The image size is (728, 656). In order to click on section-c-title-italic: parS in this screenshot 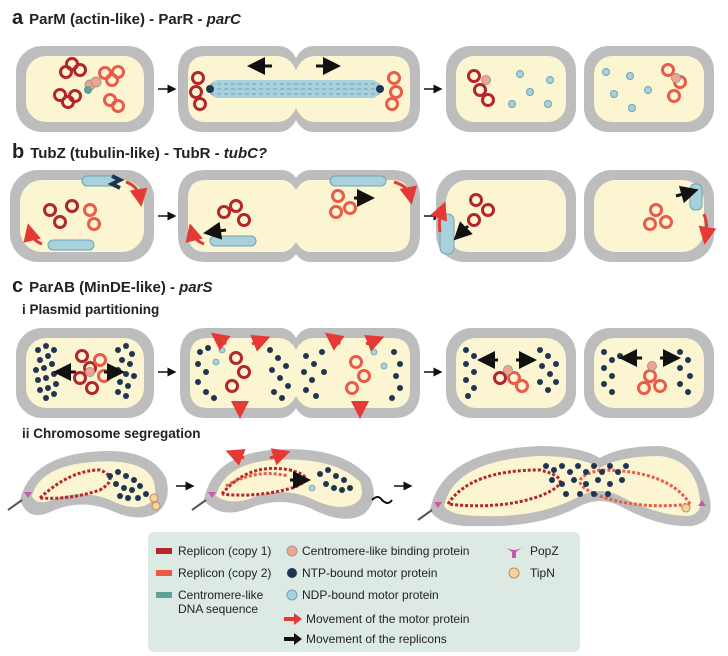, I will do `click(195, 287)`.